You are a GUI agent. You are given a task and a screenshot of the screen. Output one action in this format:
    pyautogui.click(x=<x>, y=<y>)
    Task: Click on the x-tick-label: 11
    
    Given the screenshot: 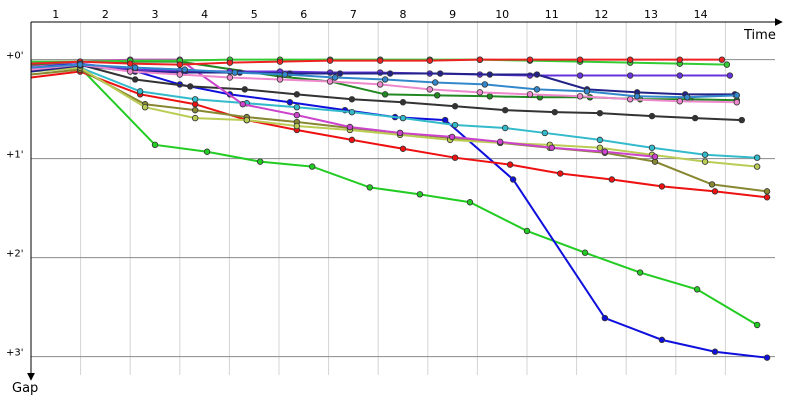 What is the action you would take?
    pyautogui.click(x=552, y=14)
    